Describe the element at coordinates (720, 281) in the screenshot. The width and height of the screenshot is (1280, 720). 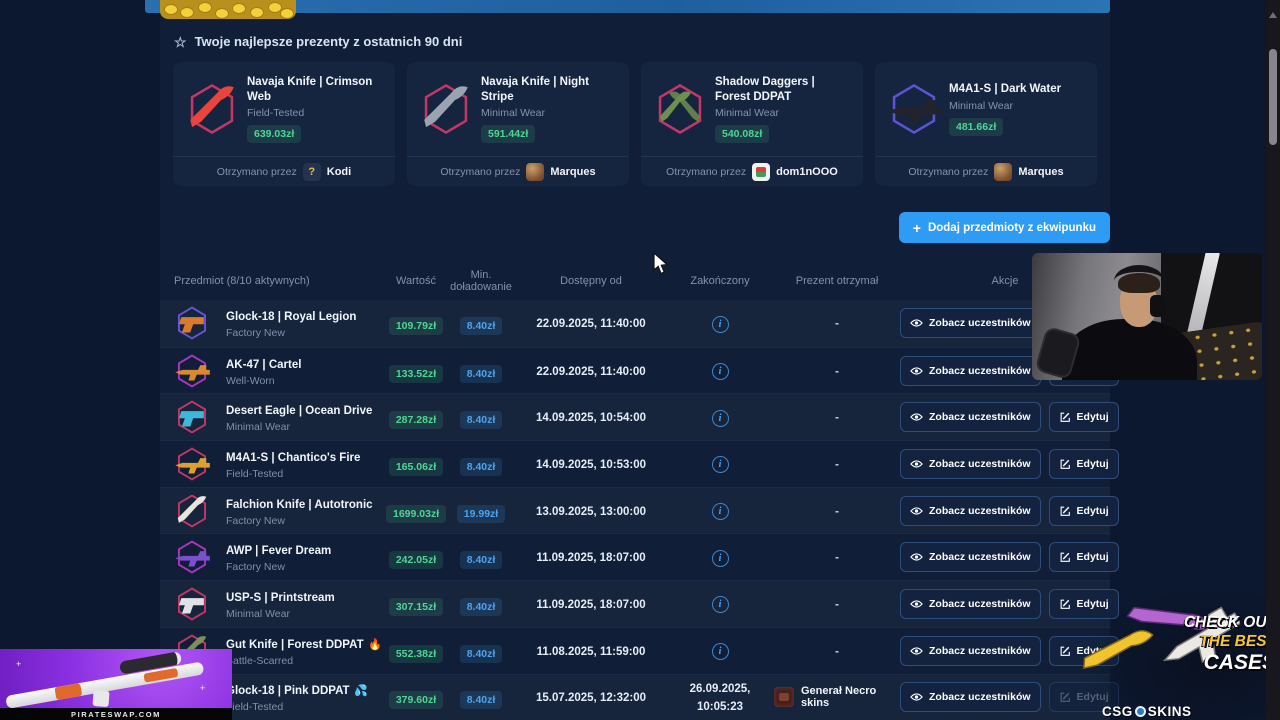
I see `column-ended: Zakończony` at that location.